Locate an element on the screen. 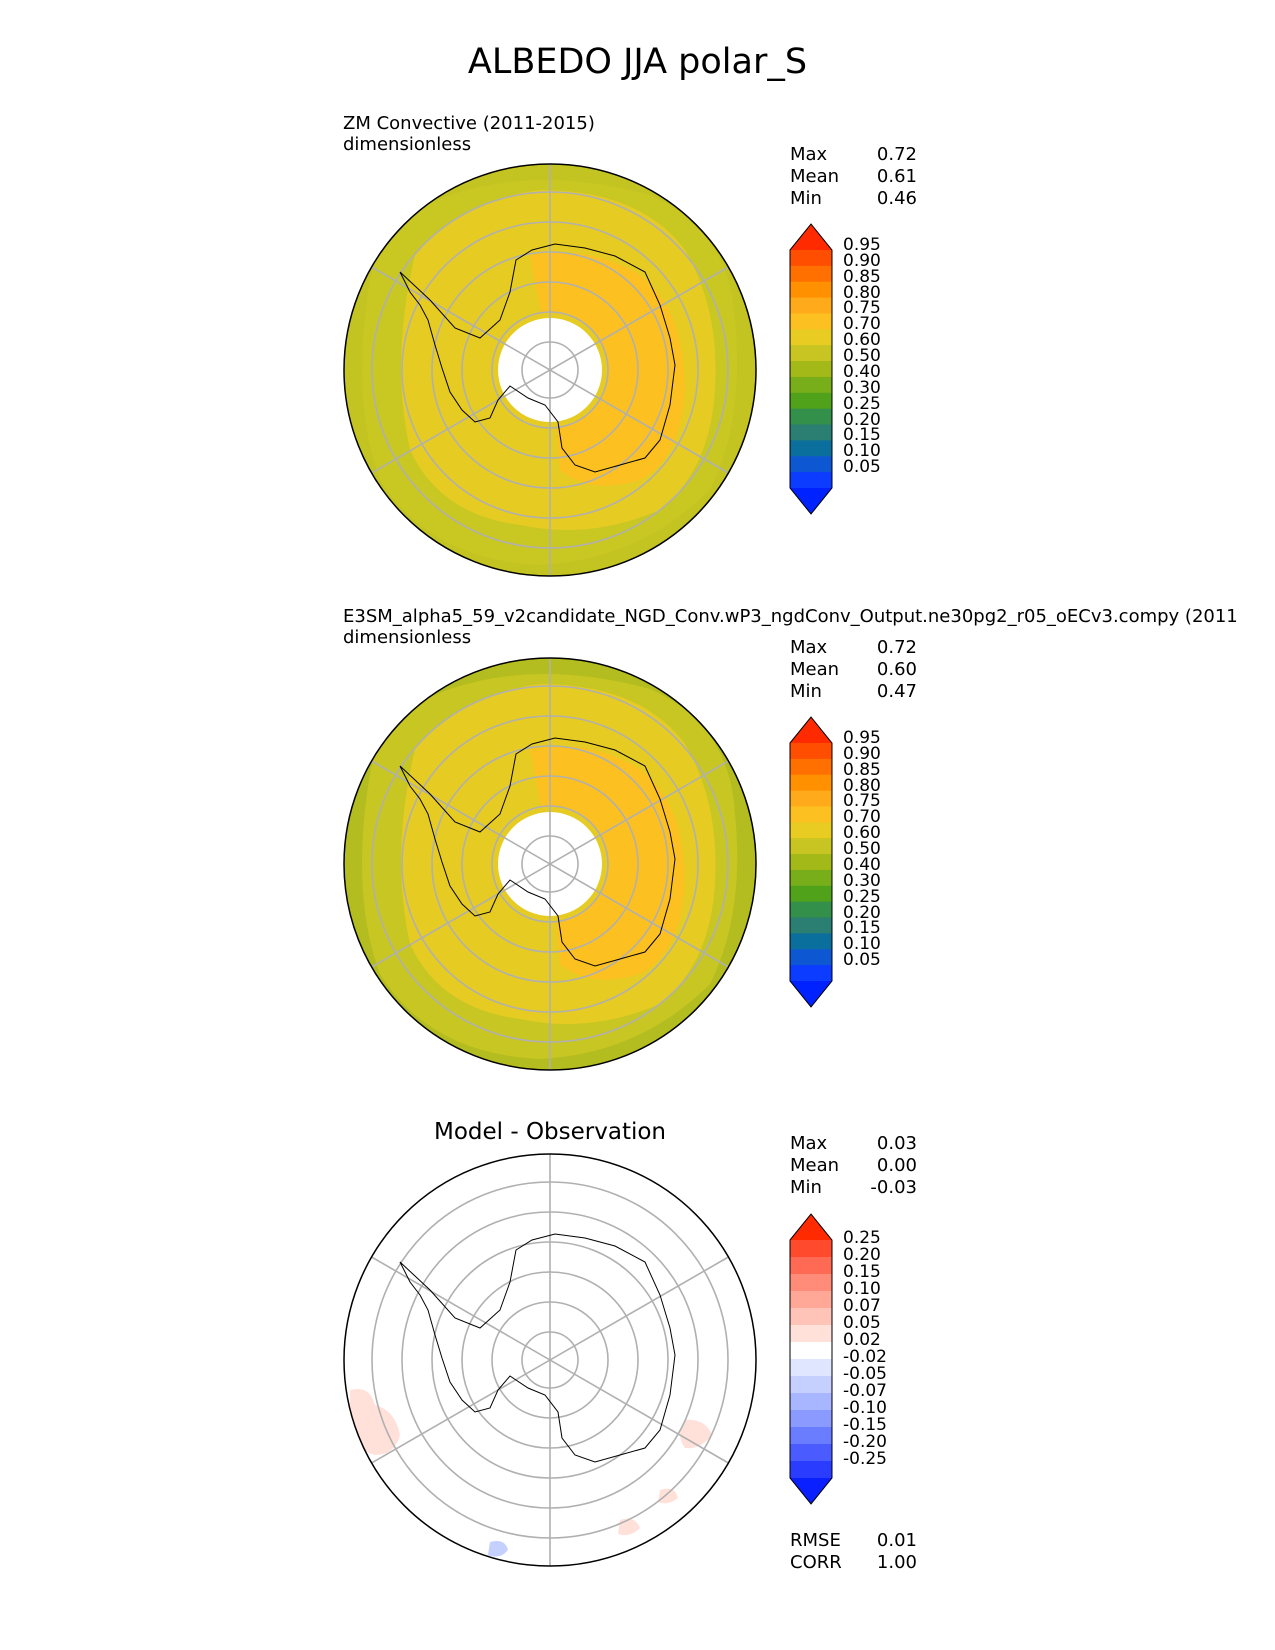  panel1-min-label: Min is located at coordinates (806, 198).